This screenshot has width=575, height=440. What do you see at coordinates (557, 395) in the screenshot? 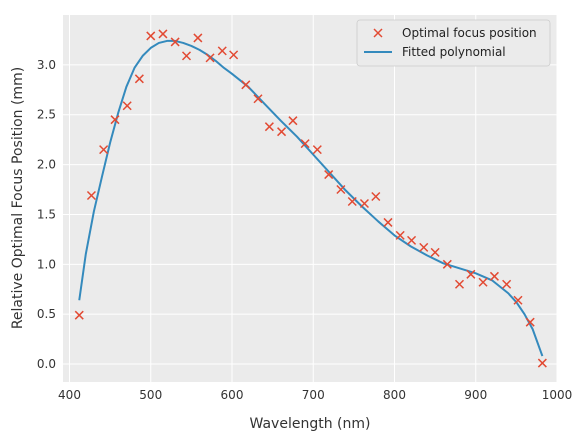
I see `x-tick-label: 1000` at bounding box center [557, 395].